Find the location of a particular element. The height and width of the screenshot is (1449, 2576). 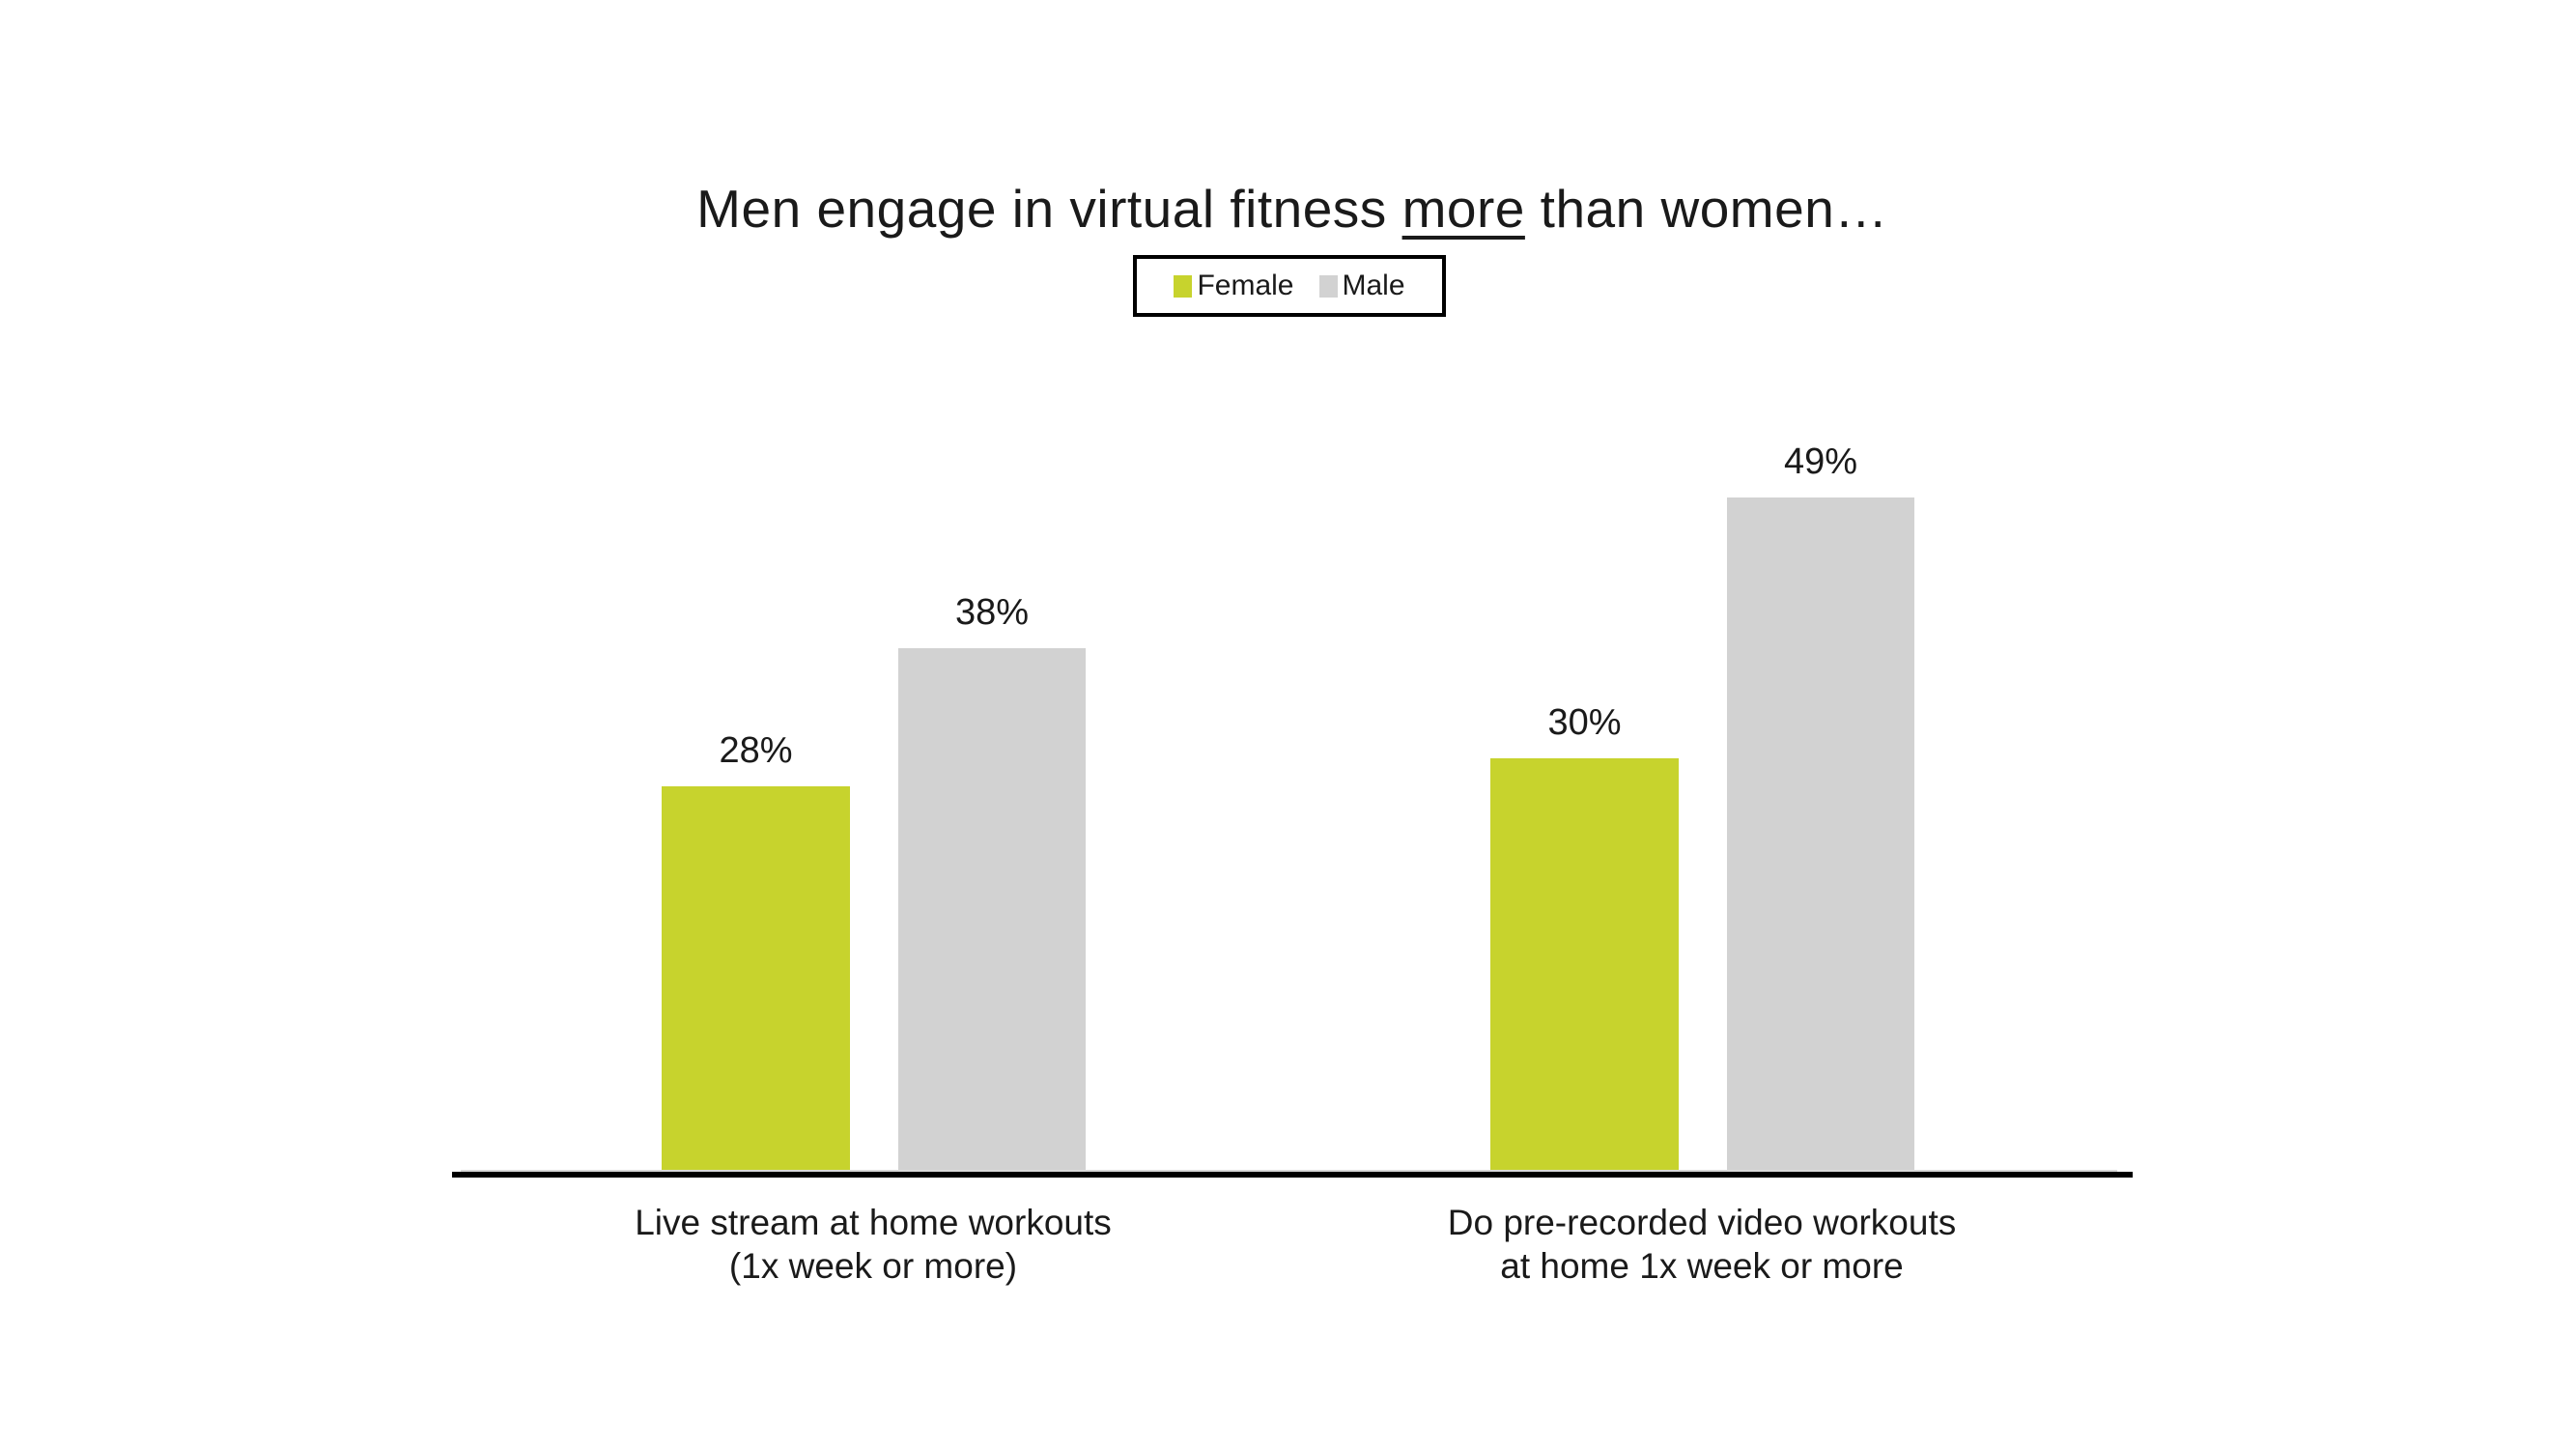

bar-rect-group1-female is located at coordinates (756, 979).